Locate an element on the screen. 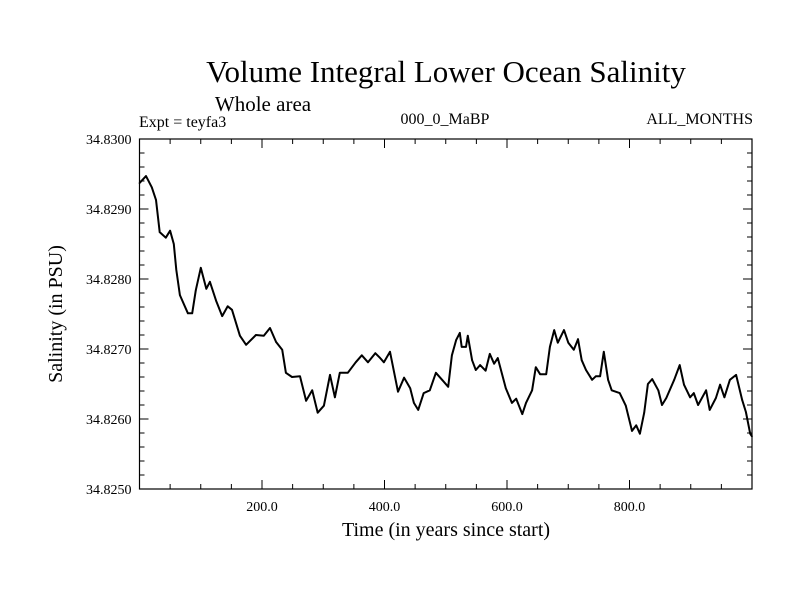  chart-title: Volume Integral Lower Ocean Salinity is located at coordinates (446, 71).